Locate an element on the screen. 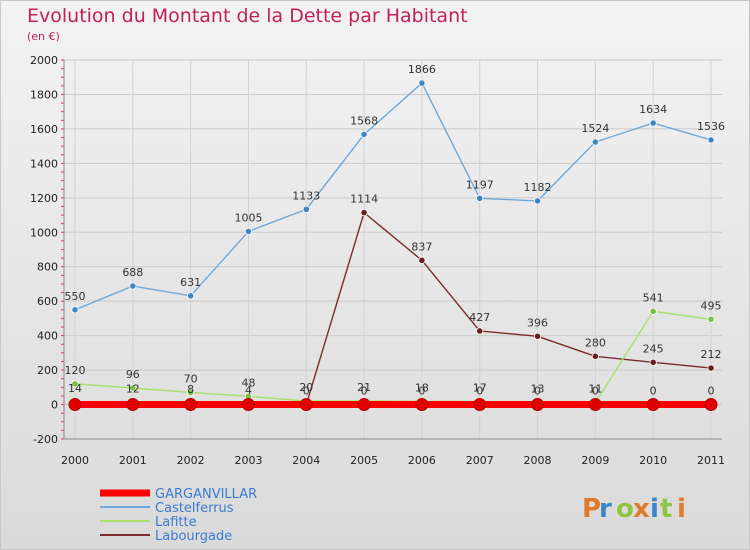 The image size is (750, 550). data-label: 396 is located at coordinates (537, 322).